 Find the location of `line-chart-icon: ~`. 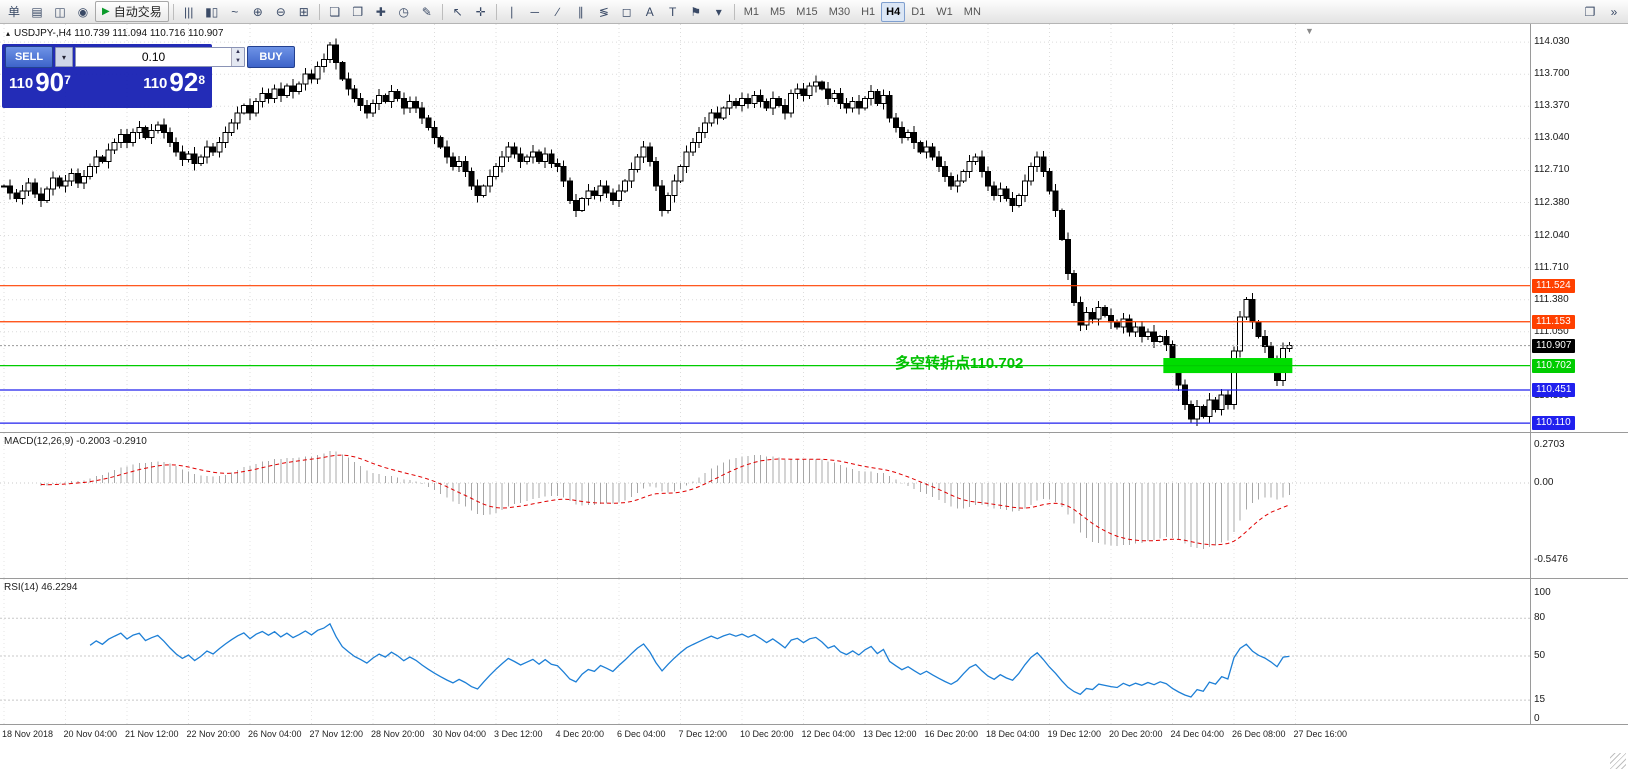

line-chart-icon: ~ is located at coordinates (235, 11).